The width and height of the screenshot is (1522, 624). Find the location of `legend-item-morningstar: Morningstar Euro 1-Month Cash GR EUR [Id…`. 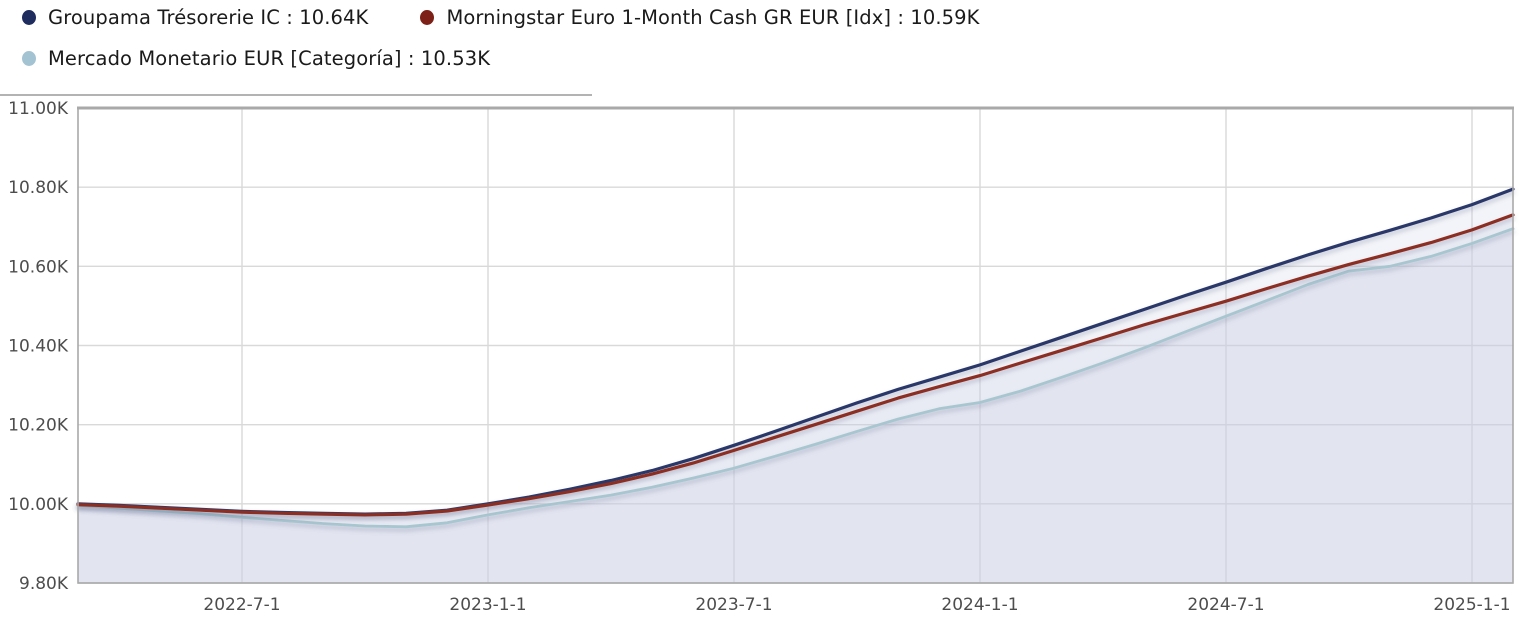

legend-item-morningstar: Morningstar Euro 1-Month Cash GR EUR [Id… is located at coordinates (699, 17).